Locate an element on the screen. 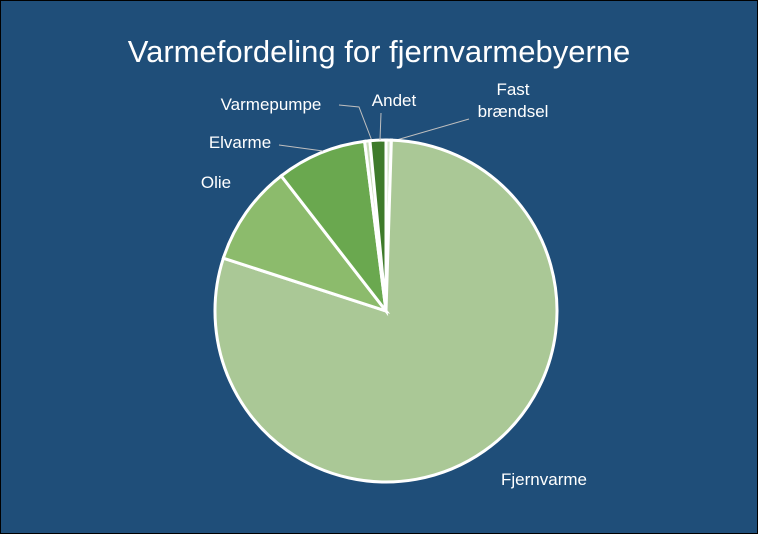  chart-title: Varmefordeling for fjernvarmebyerne is located at coordinates (379, 51).